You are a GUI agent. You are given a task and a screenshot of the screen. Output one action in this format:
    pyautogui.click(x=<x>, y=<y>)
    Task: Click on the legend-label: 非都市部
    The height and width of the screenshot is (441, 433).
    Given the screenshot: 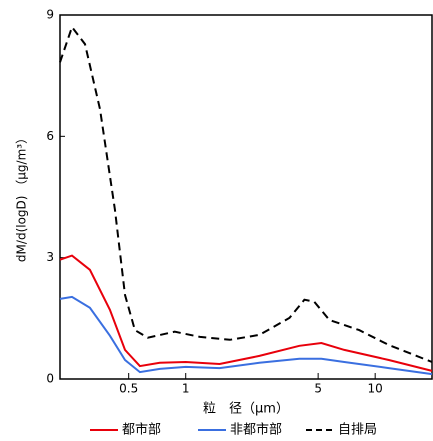 What is the action you would take?
    pyautogui.click(x=256, y=430)
    